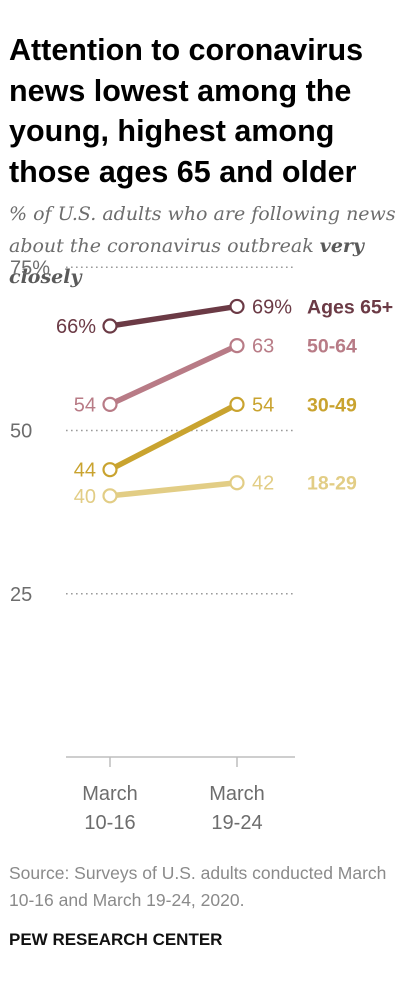 This screenshot has height=988, width=420. I want to click on y-tick-label-0: 75%, so click(30, 268).